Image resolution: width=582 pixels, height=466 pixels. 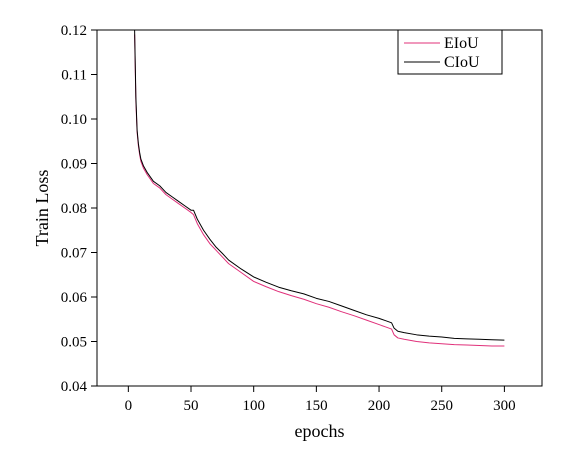 What do you see at coordinates (504, 406) in the screenshot?
I see `x-tick-label: 300` at bounding box center [504, 406].